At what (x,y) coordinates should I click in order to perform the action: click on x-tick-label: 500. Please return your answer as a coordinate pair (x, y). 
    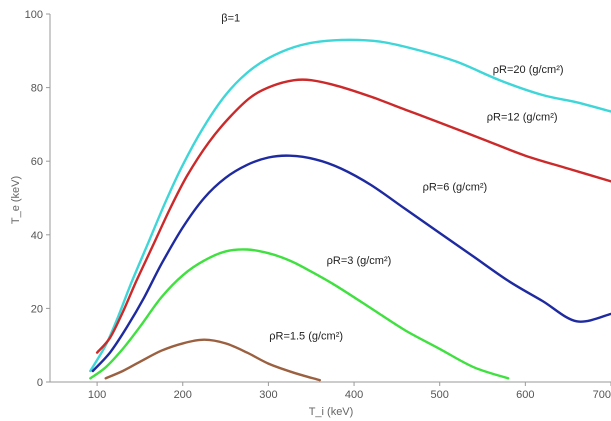
    Looking at the image, I should click on (440, 395).